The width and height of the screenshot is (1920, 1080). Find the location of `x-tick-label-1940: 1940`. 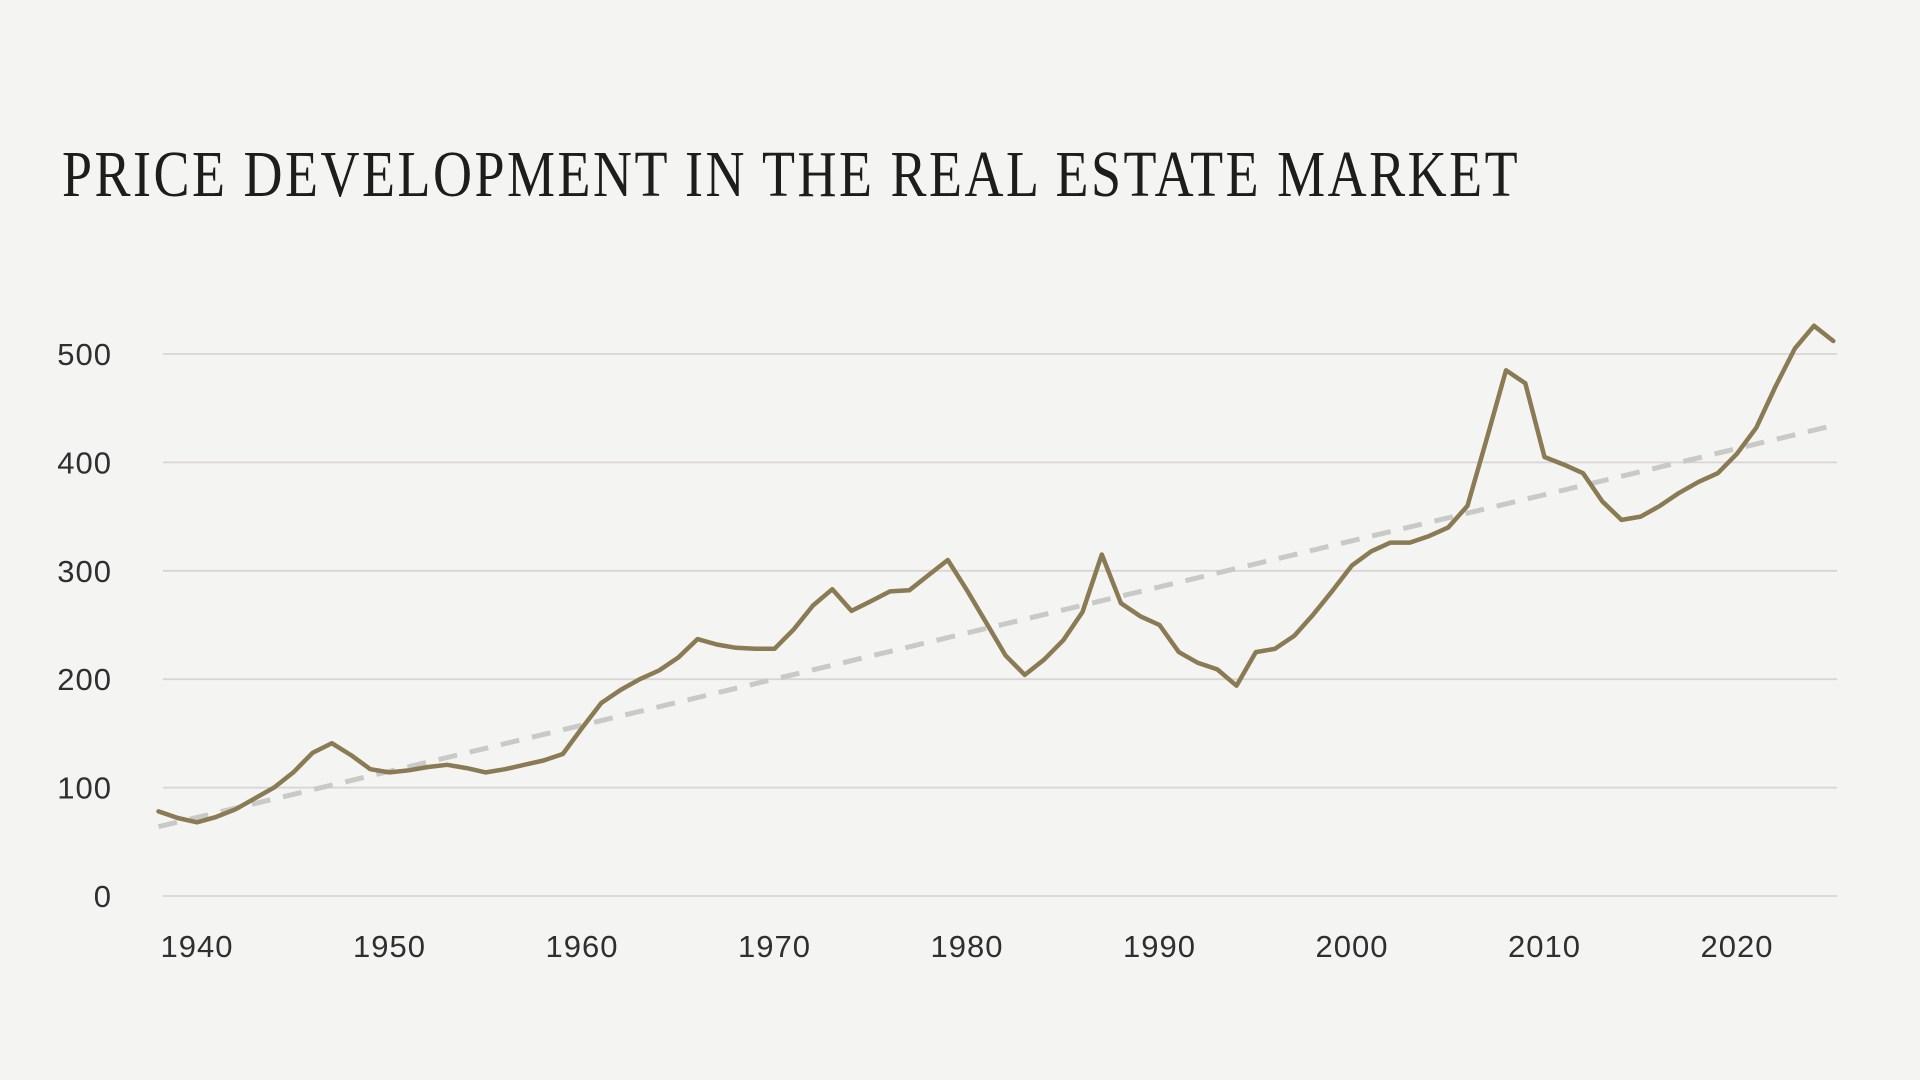

x-tick-label-1940: 1940 is located at coordinates (197, 946).